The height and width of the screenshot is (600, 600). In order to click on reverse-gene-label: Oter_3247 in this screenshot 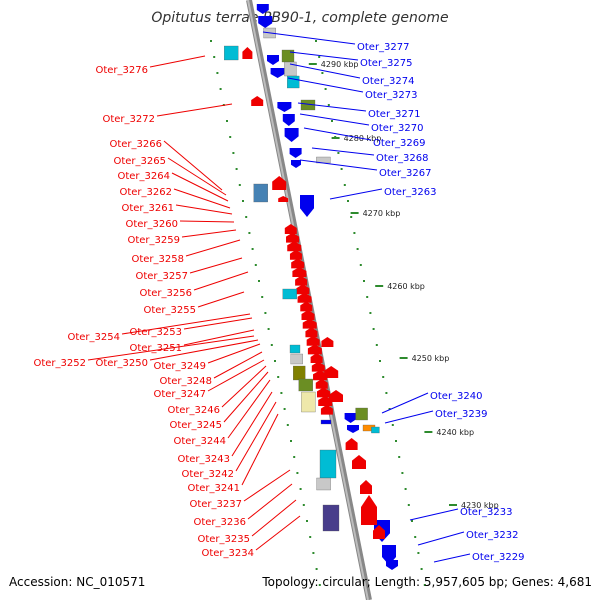, I will do `click(179, 394)`.